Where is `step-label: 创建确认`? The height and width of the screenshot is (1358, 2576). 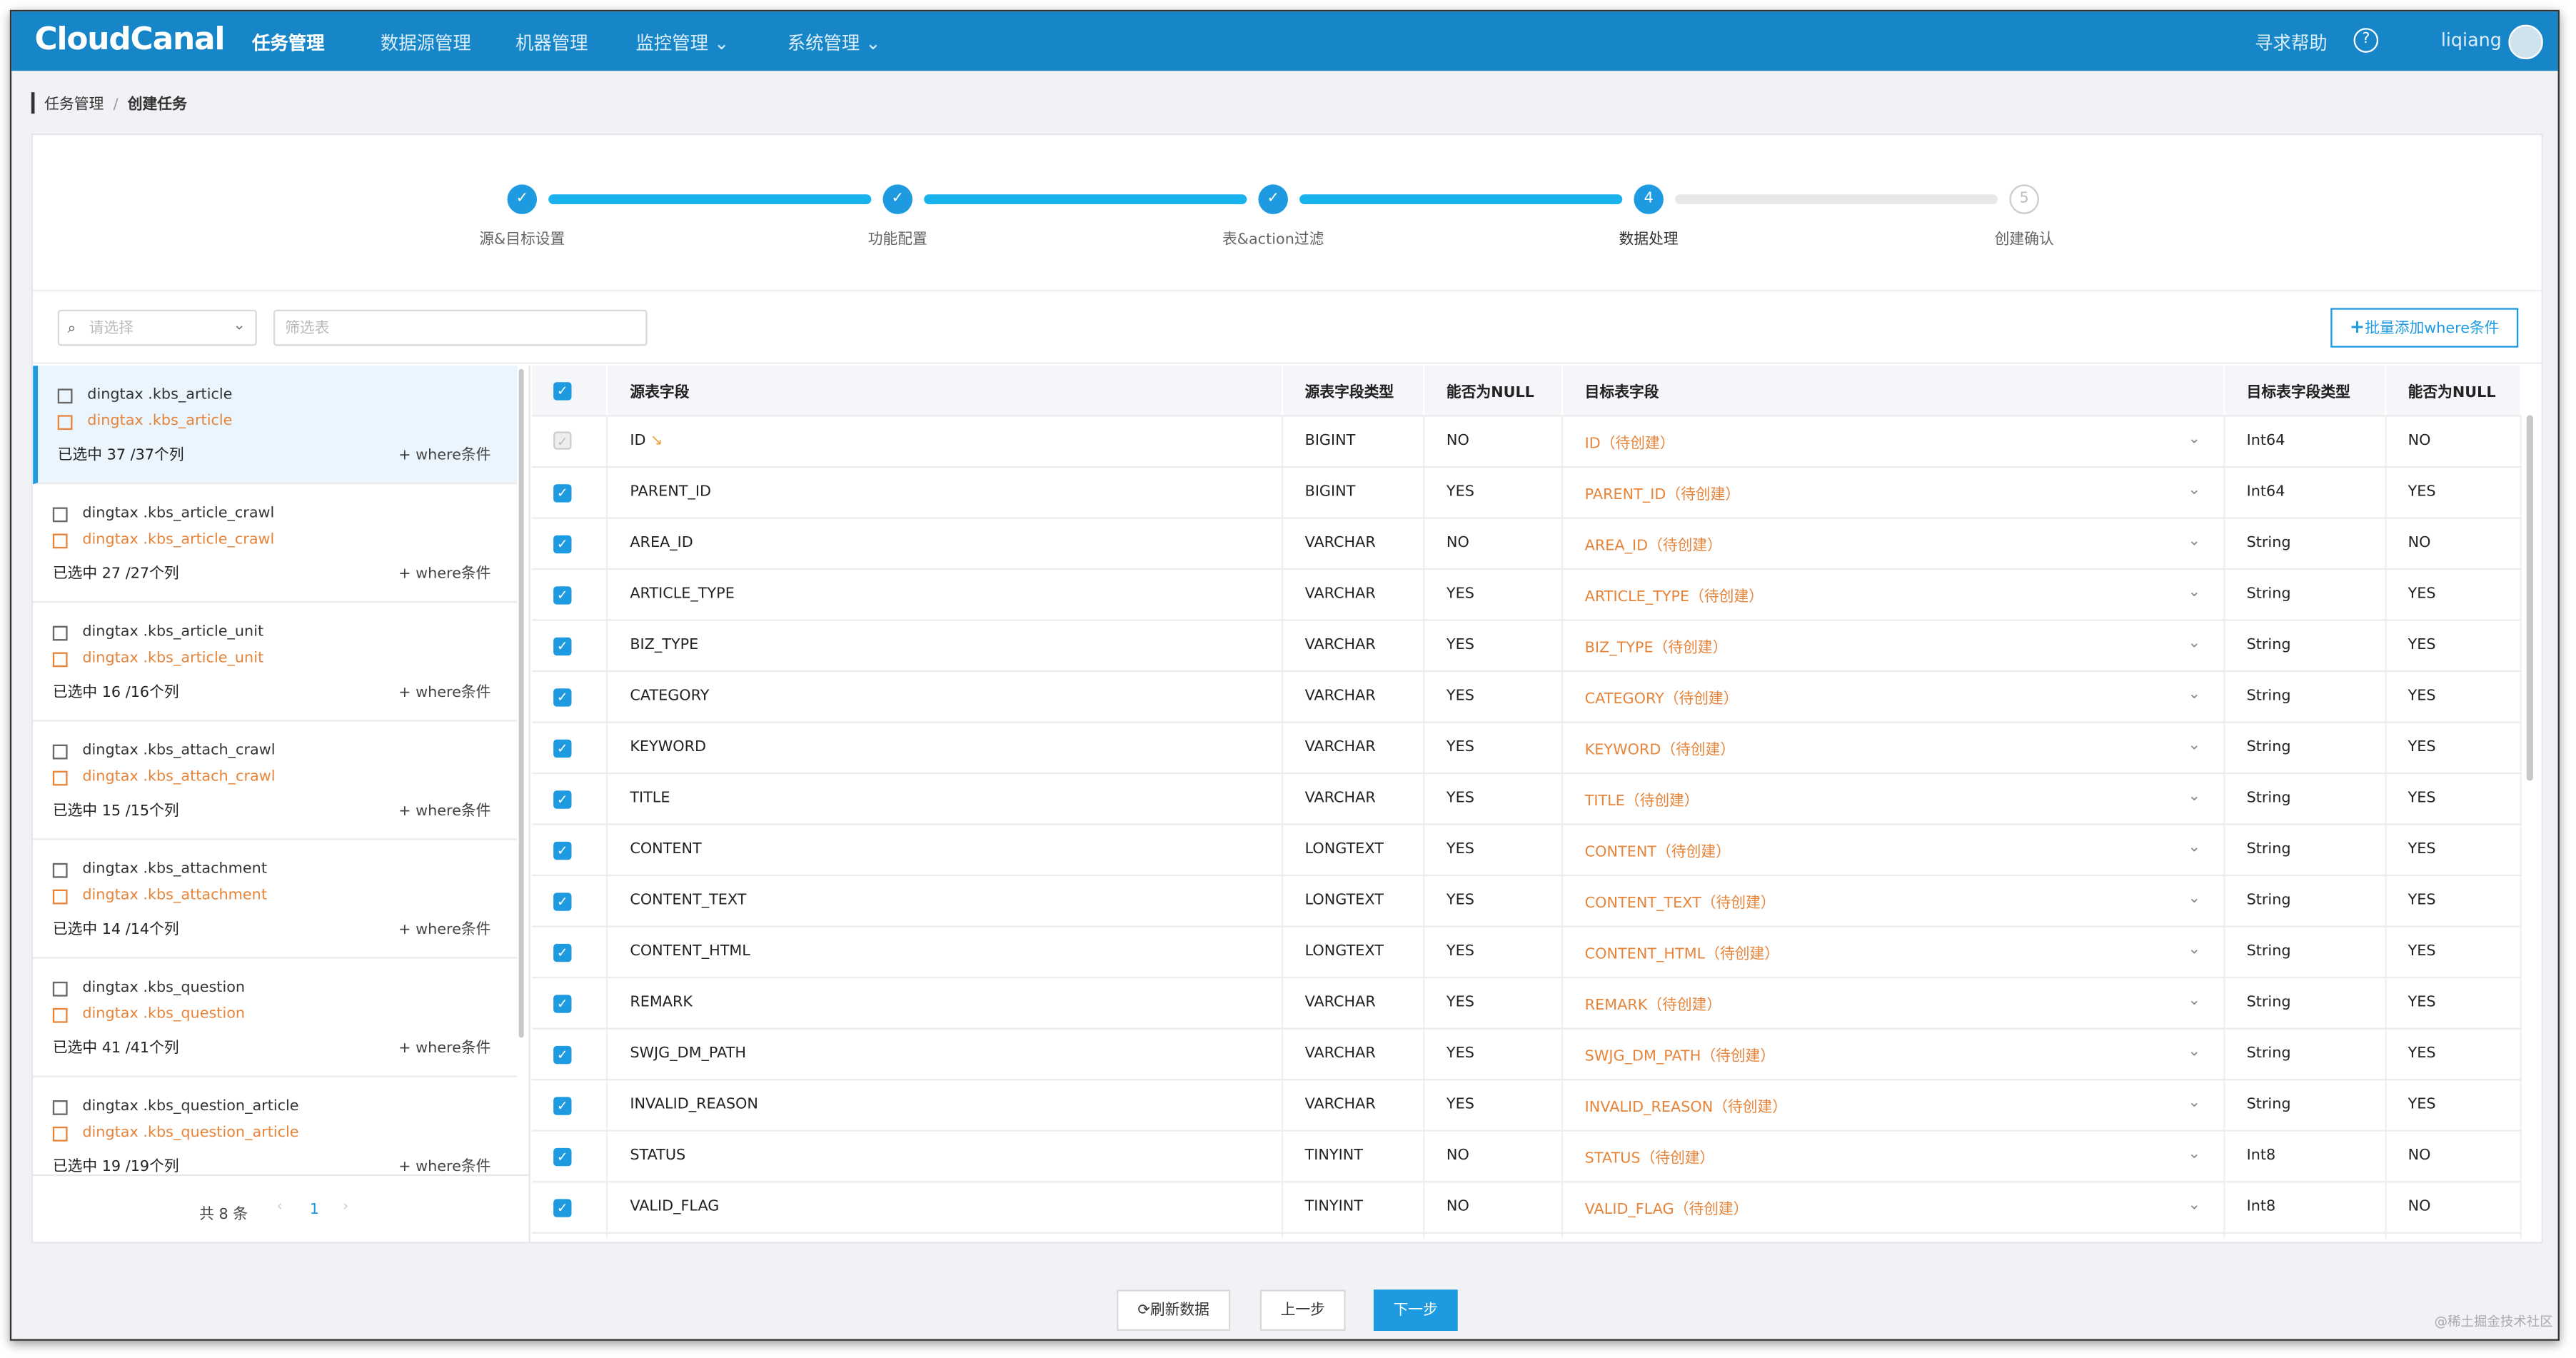 step-label: 创建确认 is located at coordinates (2024, 240).